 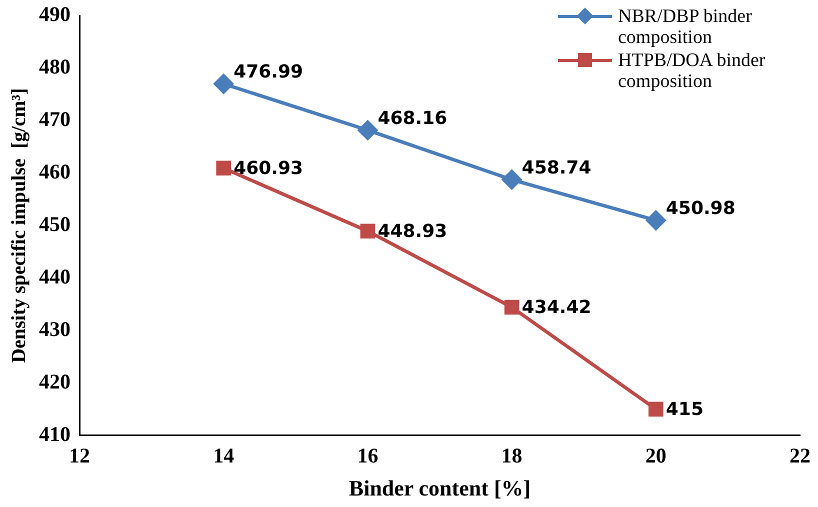 I want to click on y-tick-label: 430, so click(x=54, y=328).